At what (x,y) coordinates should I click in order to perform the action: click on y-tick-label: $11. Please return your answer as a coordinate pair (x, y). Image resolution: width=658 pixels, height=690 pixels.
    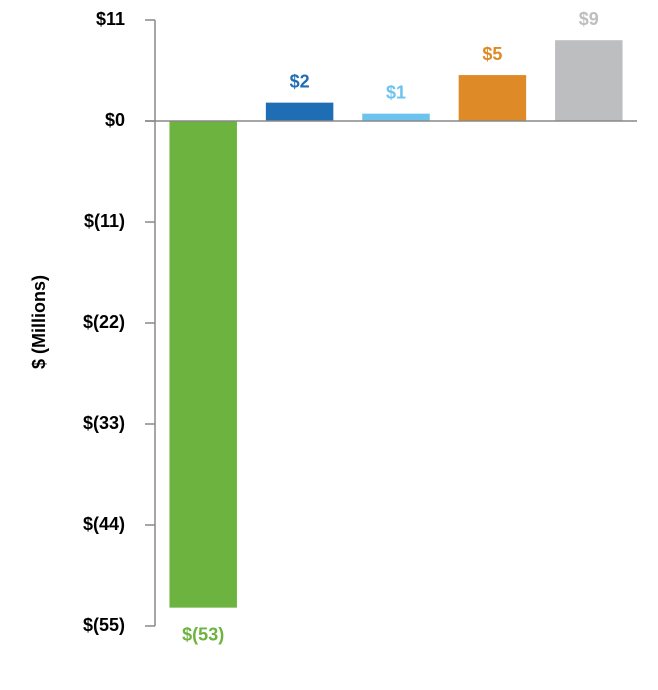
    Looking at the image, I should click on (110, 19).